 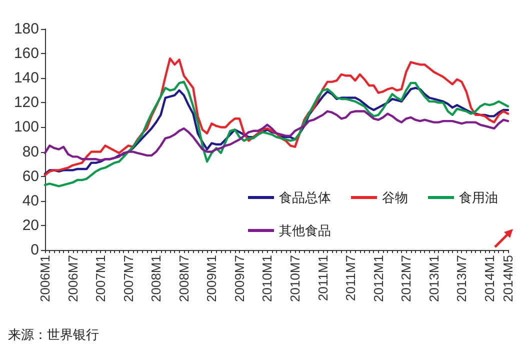 I want to click on x-tick-label: 2008M1, so click(x=156, y=278).